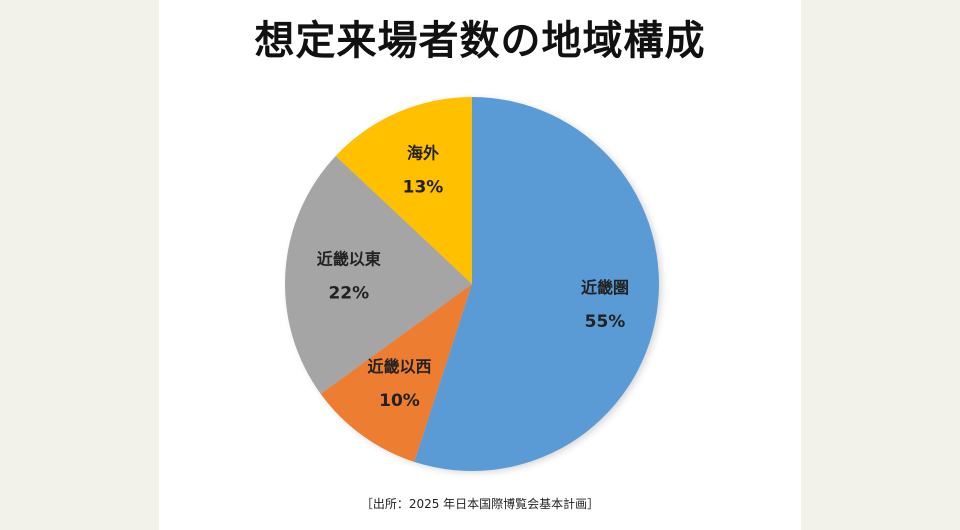 Image resolution: width=960 pixels, height=530 pixels. What do you see at coordinates (480, 504) in the screenshot?
I see `source-note: ［出所：2025 年日本国際博覧会基本計画］` at bounding box center [480, 504].